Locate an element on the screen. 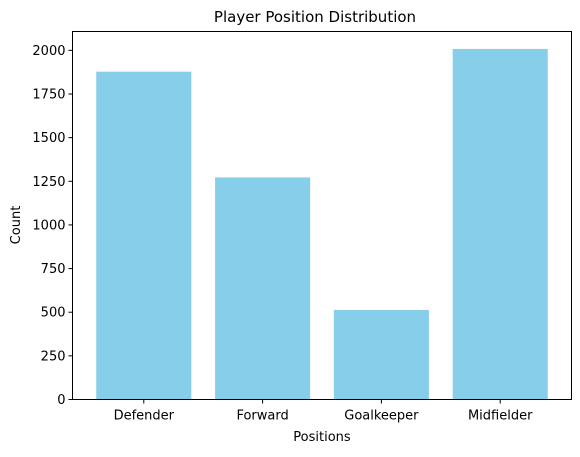 The width and height of the screenshot is (580, 457). y-tick-label: 750 is located at coordinates (53, 269).